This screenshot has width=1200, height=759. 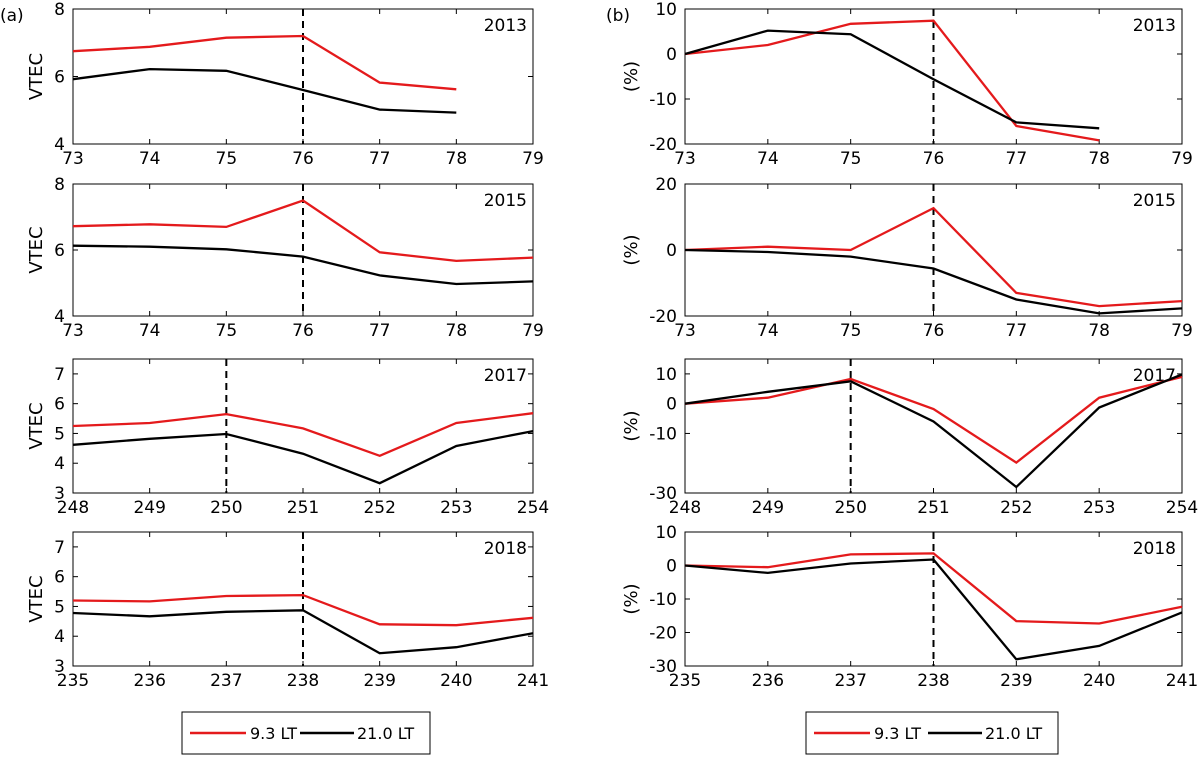 I want to click on subplot-b-2018: 235 236 237 238 239 240 241 -30 -20 -10 0 10 (%) 2018, so click(x=909, y=607).